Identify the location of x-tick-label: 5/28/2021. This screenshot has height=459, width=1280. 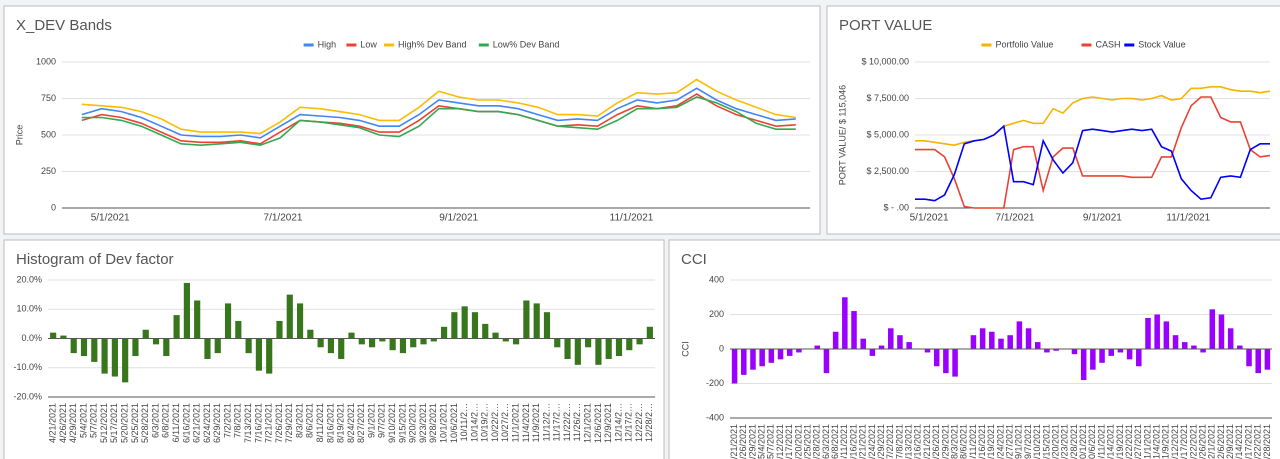
(817, 441).